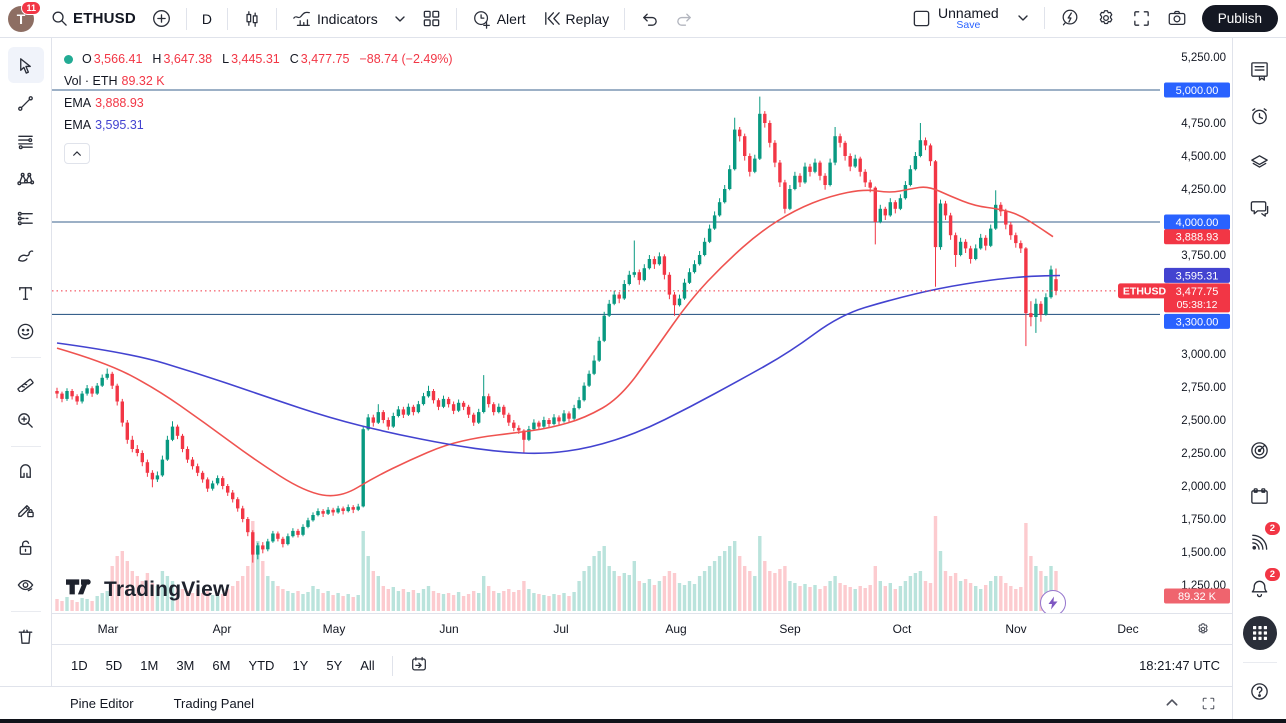 Image resolution: width=1286 pixels, height=723 pixels. I want to click on time-axis: Mar Apr May Jun Jul Aug Sep Oct Nov Dec, so click(642, 629).